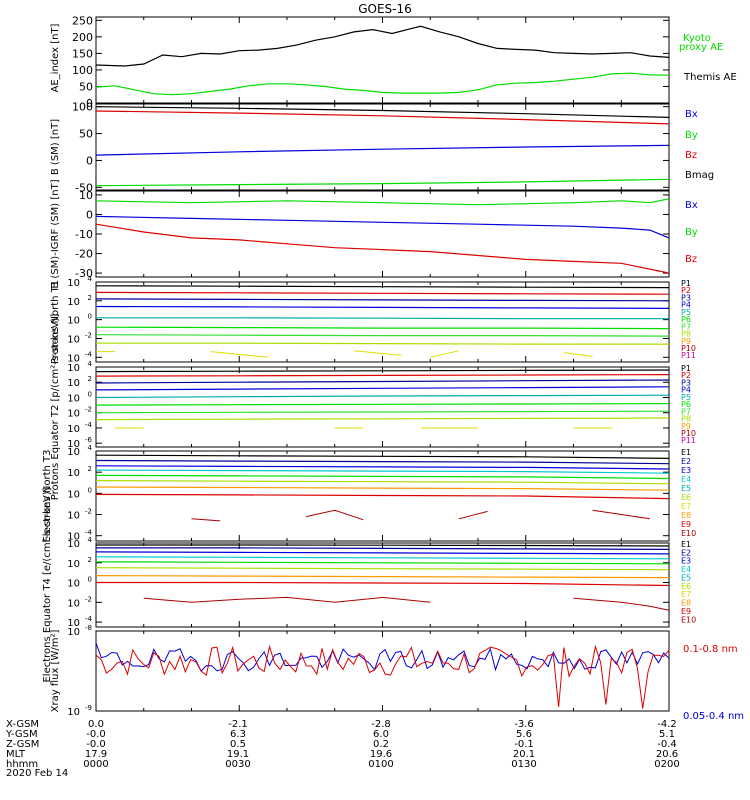 The height and width of the screenshot is (800, 750). What do you see at coordinates (90, 279) in the screenshot?
I see `y-tick-exponent: 4` at bounding box center [90, 279].